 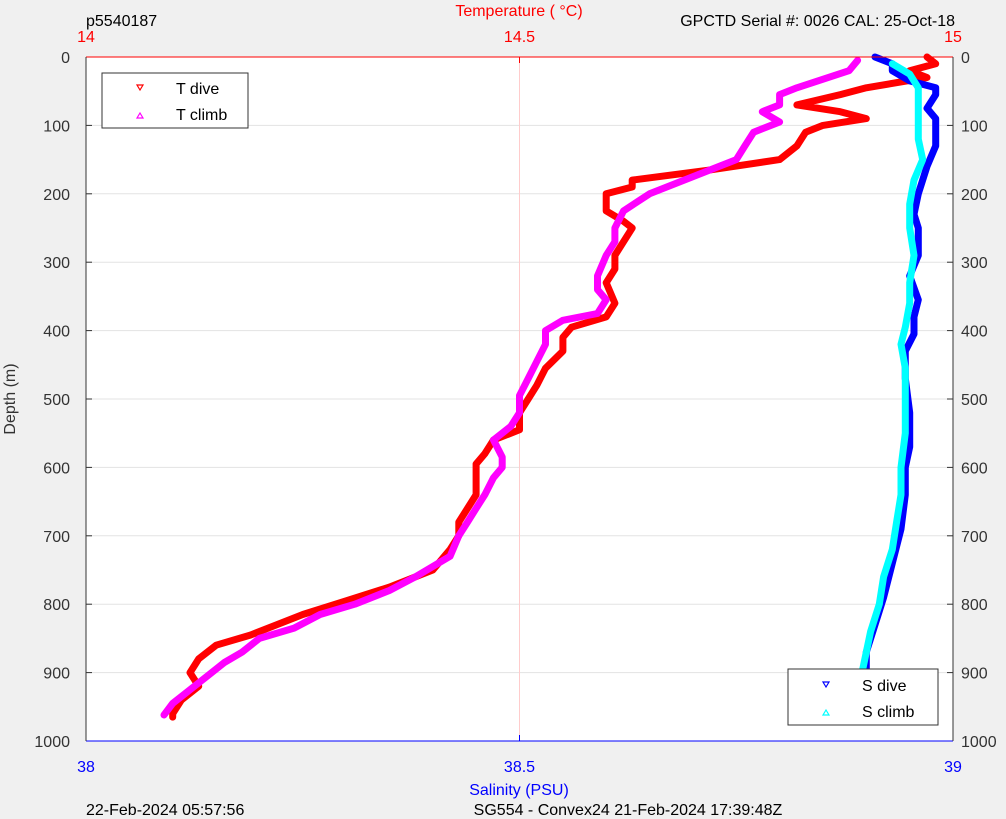 What do you see at coordinates (140, 88) in the screenshot?
I see `legend-t-dive-marker` at bounding box center [140, 88].